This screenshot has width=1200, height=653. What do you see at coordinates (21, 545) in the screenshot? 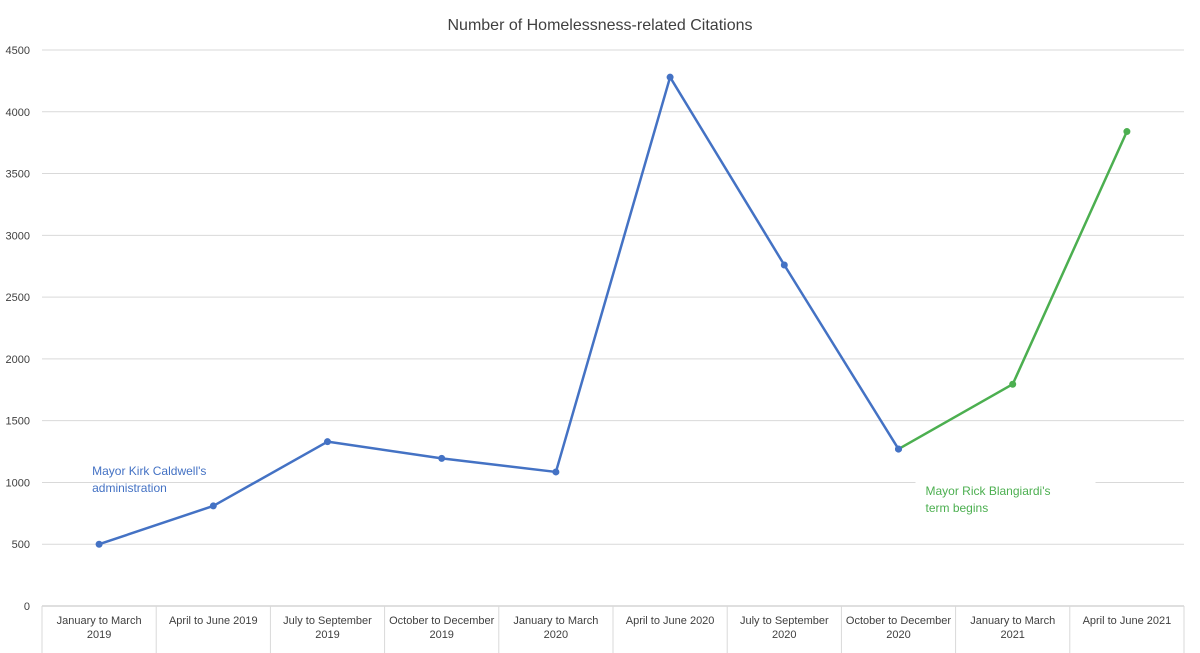
I see `y-tick-label: 500` at bounding box center [21, 545].